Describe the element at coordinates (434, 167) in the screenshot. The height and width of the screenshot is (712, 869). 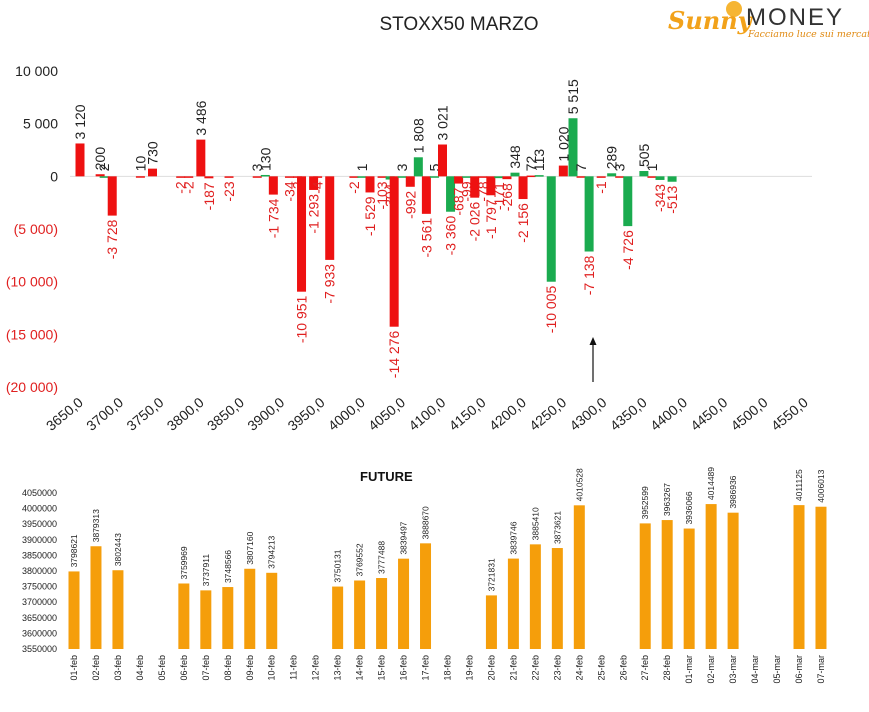
I see `oi-bar-label: 5` at that location.